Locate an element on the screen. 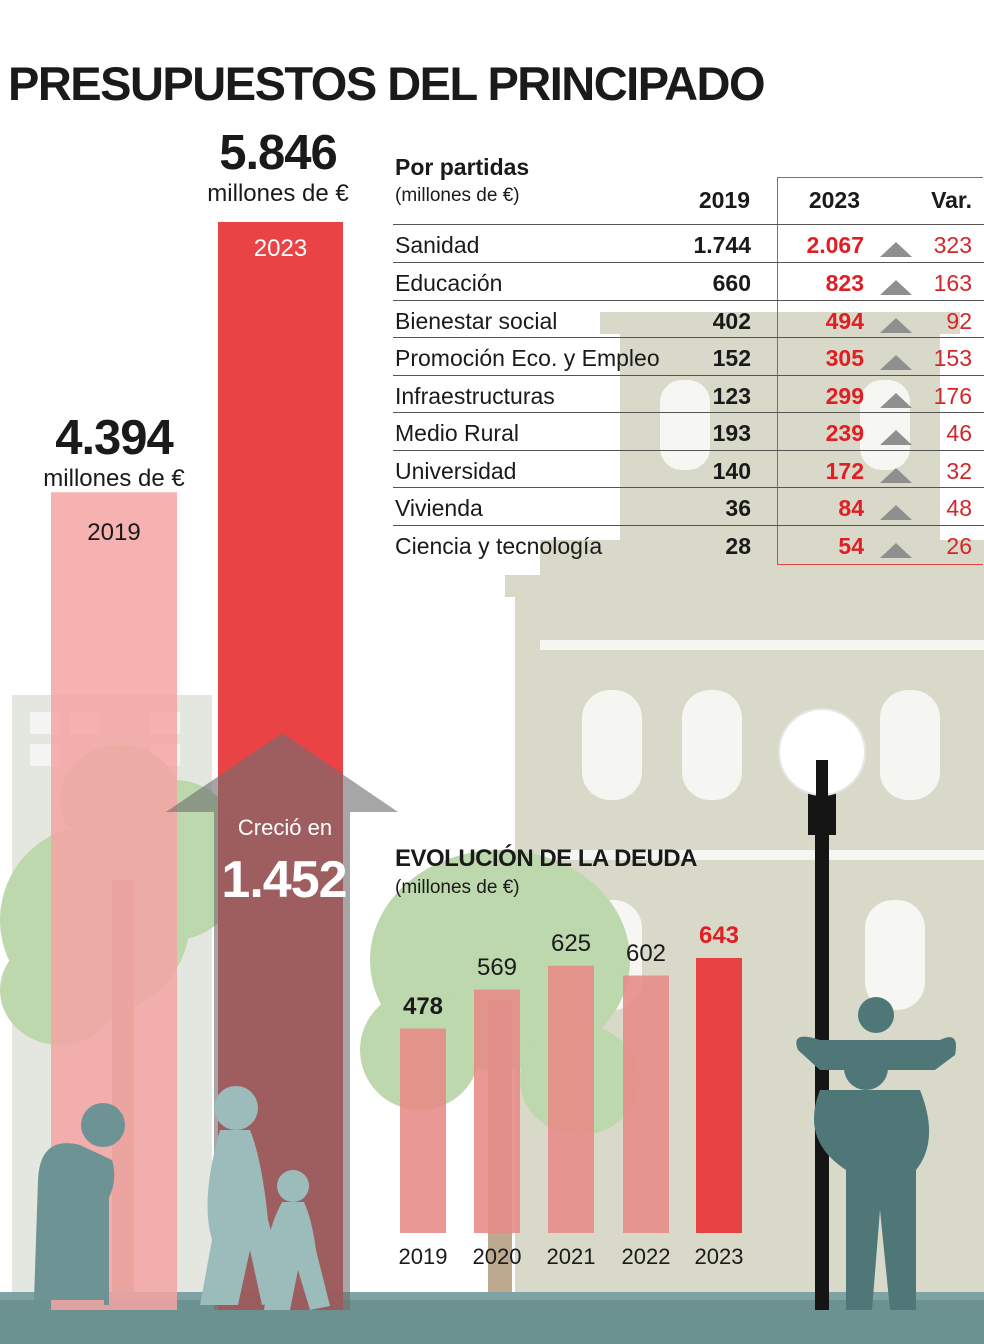 Image resolution: width=984 pixels, height=1344 pixels. row-category: Promoción Eco. y Empleo is located at coordinates (527, 358).